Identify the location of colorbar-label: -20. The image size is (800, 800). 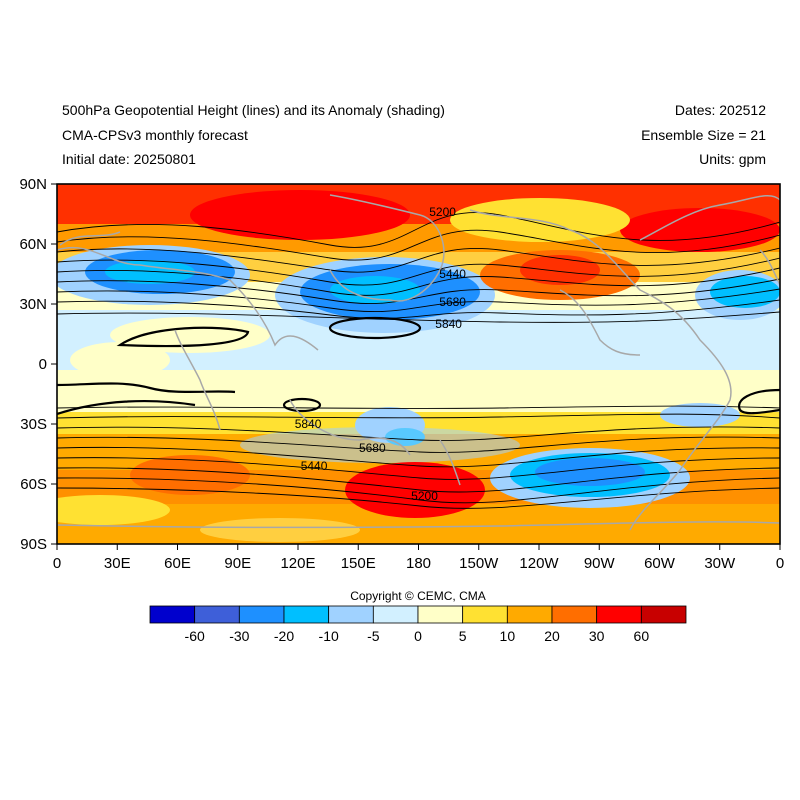
(284, 636).